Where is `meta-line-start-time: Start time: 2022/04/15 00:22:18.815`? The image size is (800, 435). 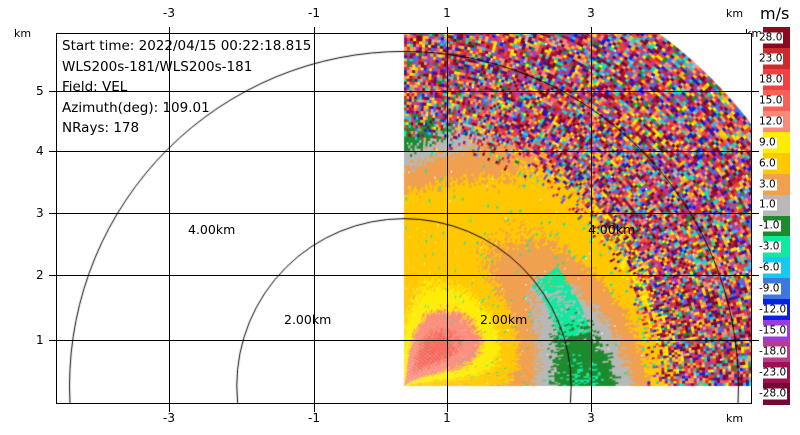 meta-line-start-time: Start time: 2022/04/15 00:22:18.815 is located at coordinates (187, 46).